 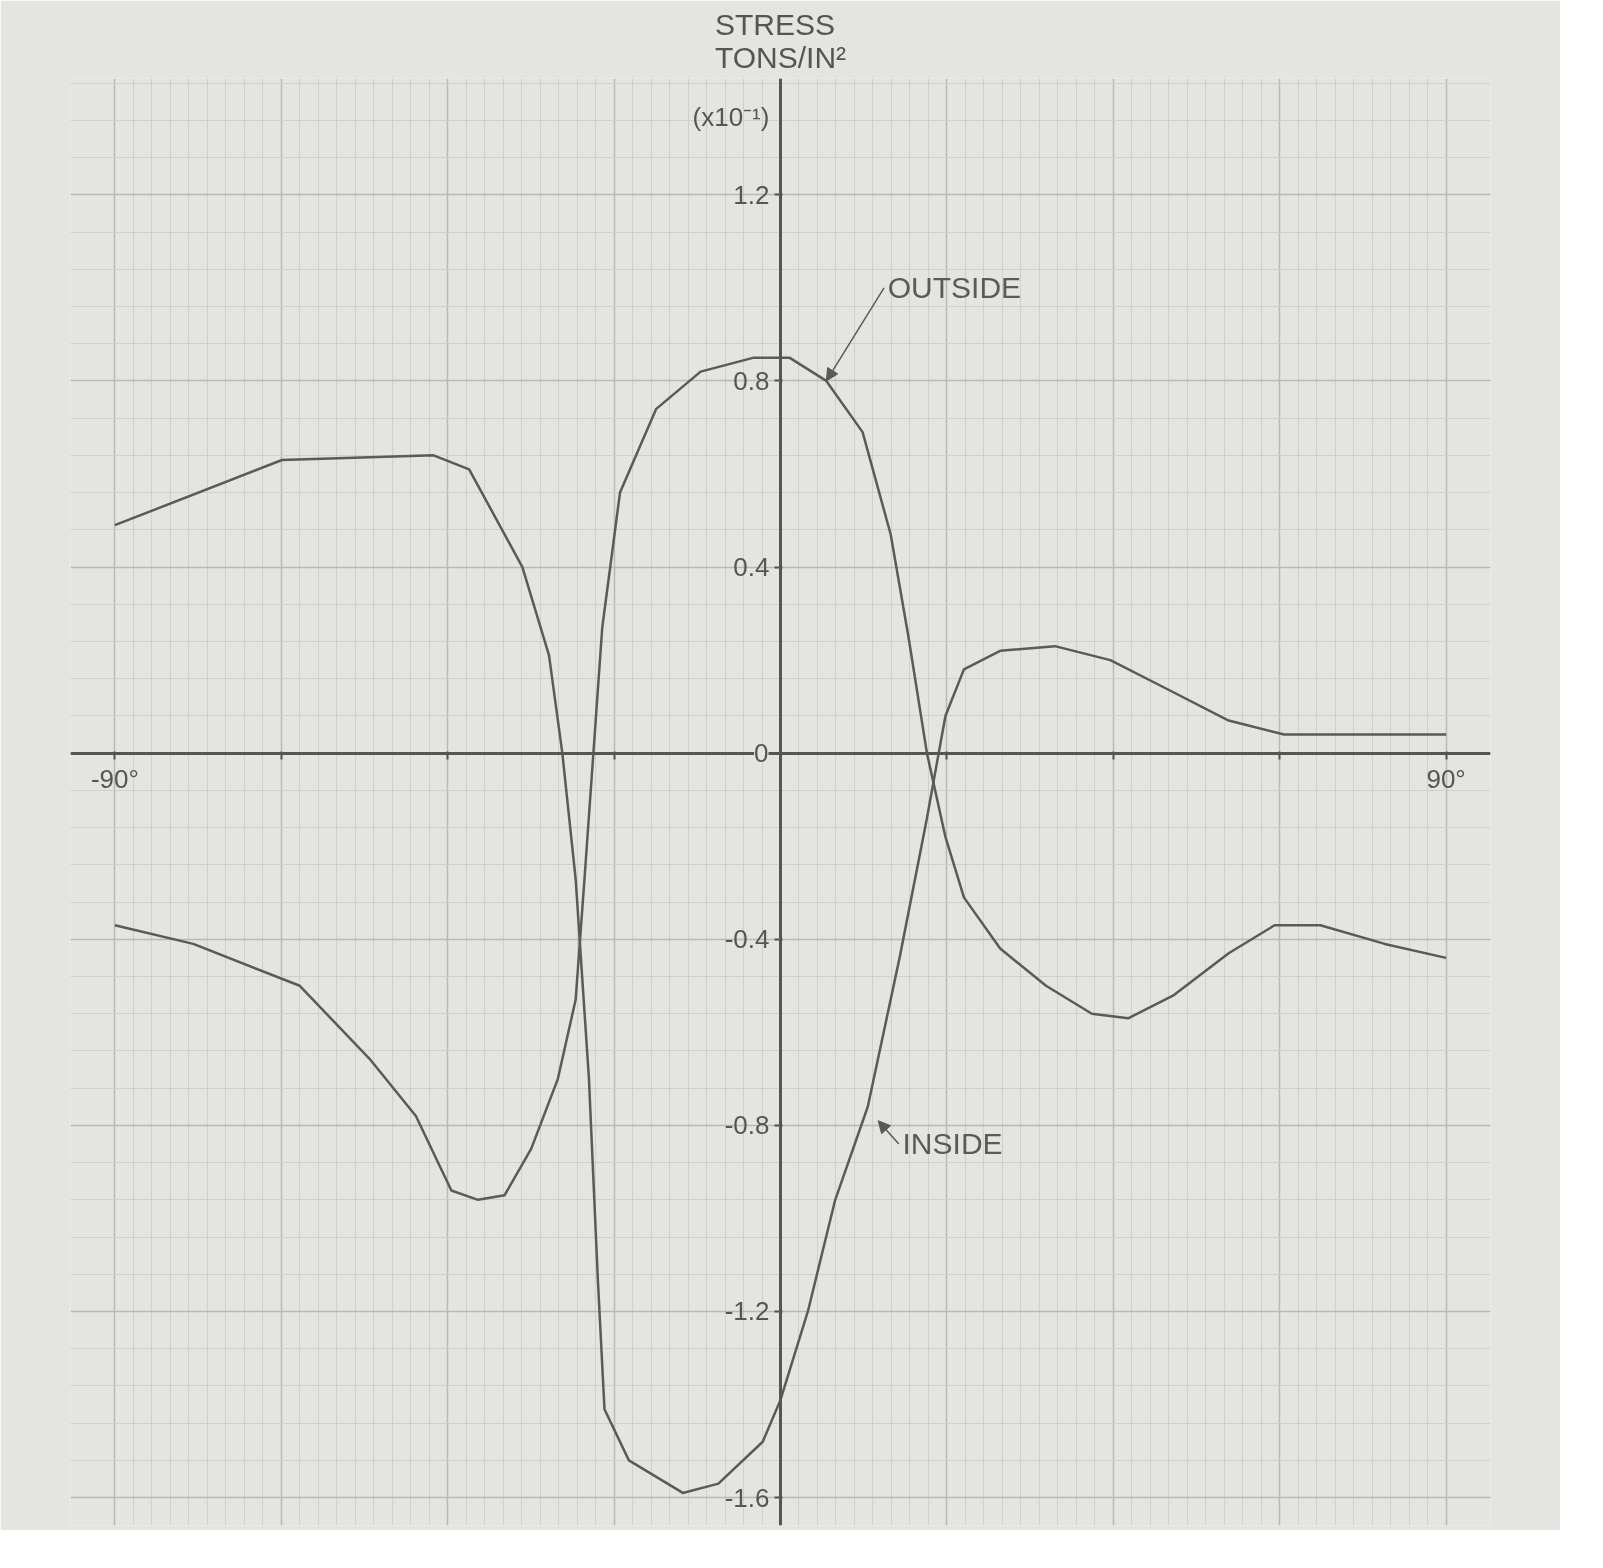 What do you see at coordinates (751, 567) in the screenshot?
I see `y-tick-label: 0.4` at bounding box center [751, 567].